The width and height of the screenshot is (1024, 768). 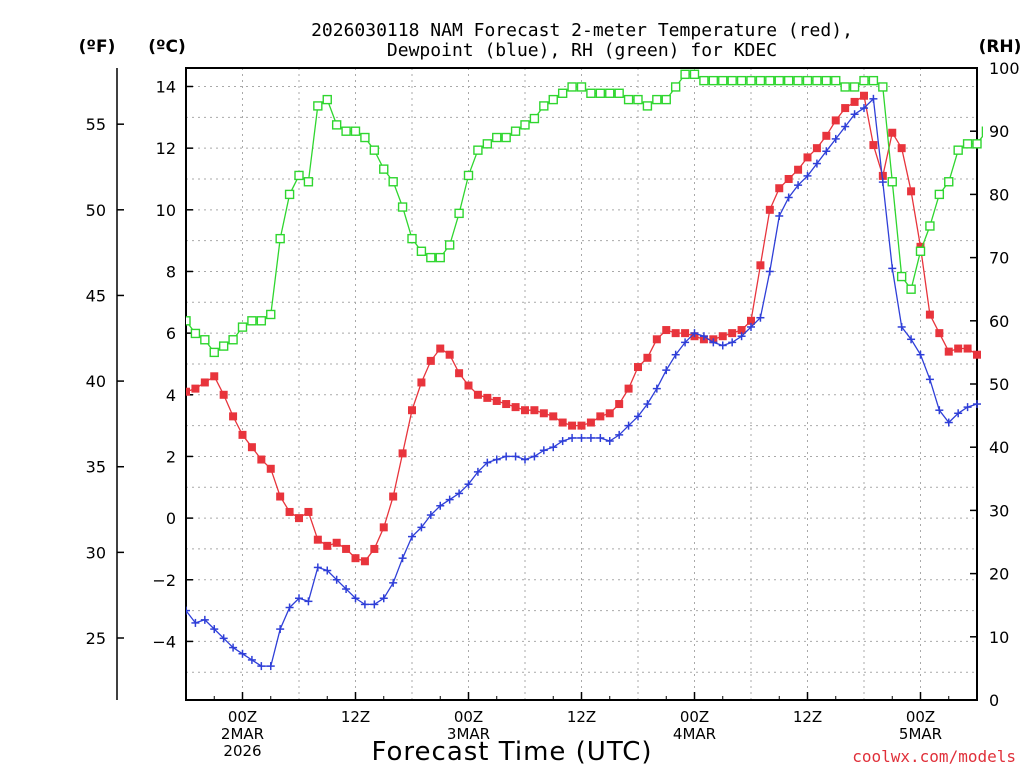 What do you see at coordinates (96, 467) in the screenshot?
I see `fahrenheit-tick-label: 35` at bounding box center [96, 467].